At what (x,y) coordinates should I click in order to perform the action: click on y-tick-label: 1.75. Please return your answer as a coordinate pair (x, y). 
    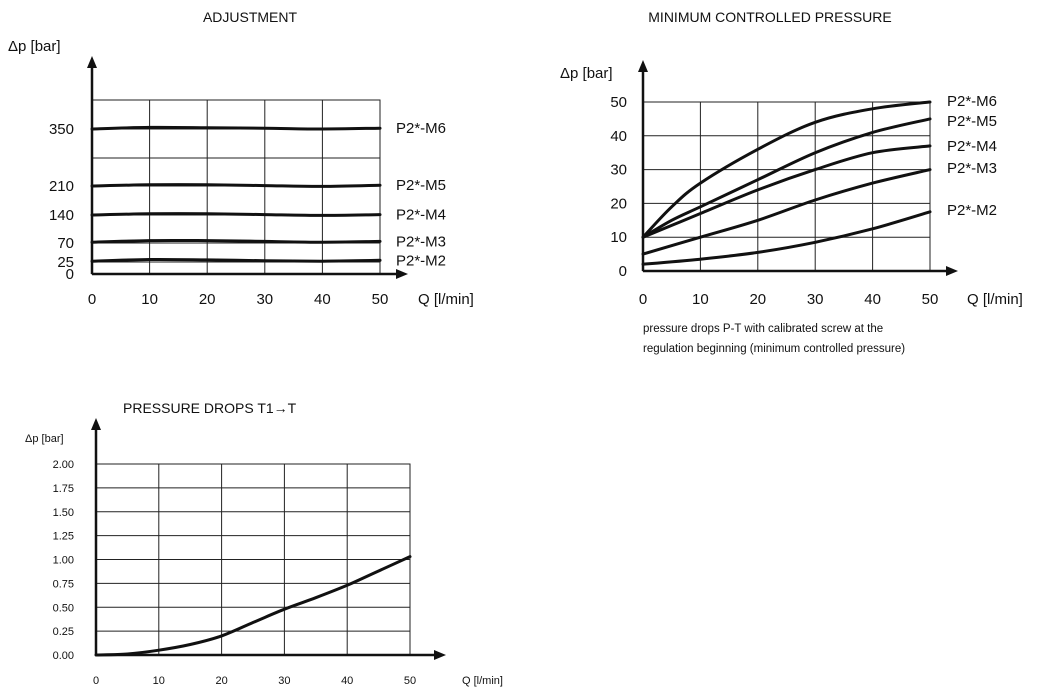
    Looking at the image, I should click on (63, 489).